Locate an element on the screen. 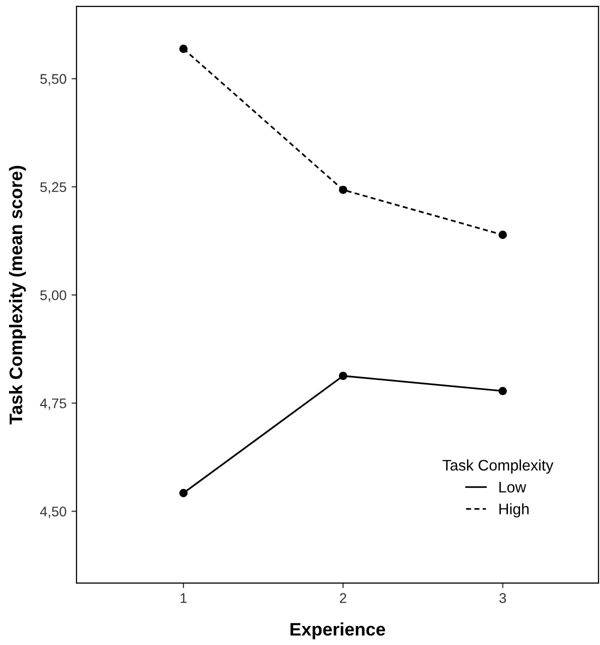 The image size is (600, 645). y-tick-label: 4,50 is located at coordinates (53, 512).